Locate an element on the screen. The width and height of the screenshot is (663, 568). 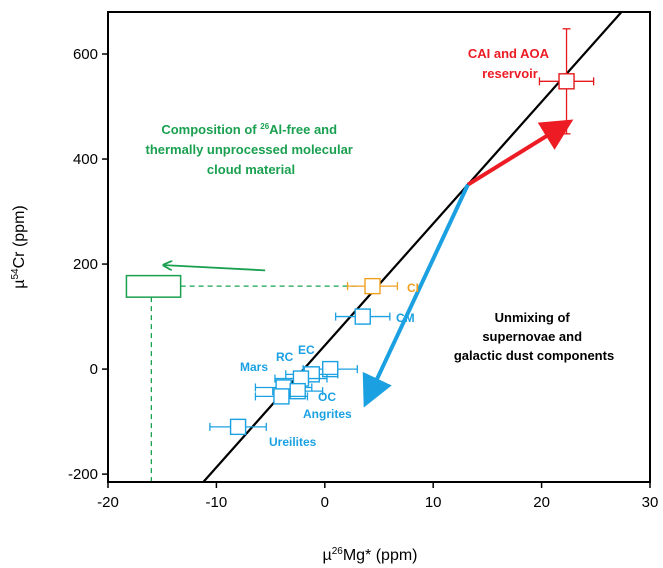
x-axis-label: µ26Mg* (ppm) is located at coordinates (369, 555).